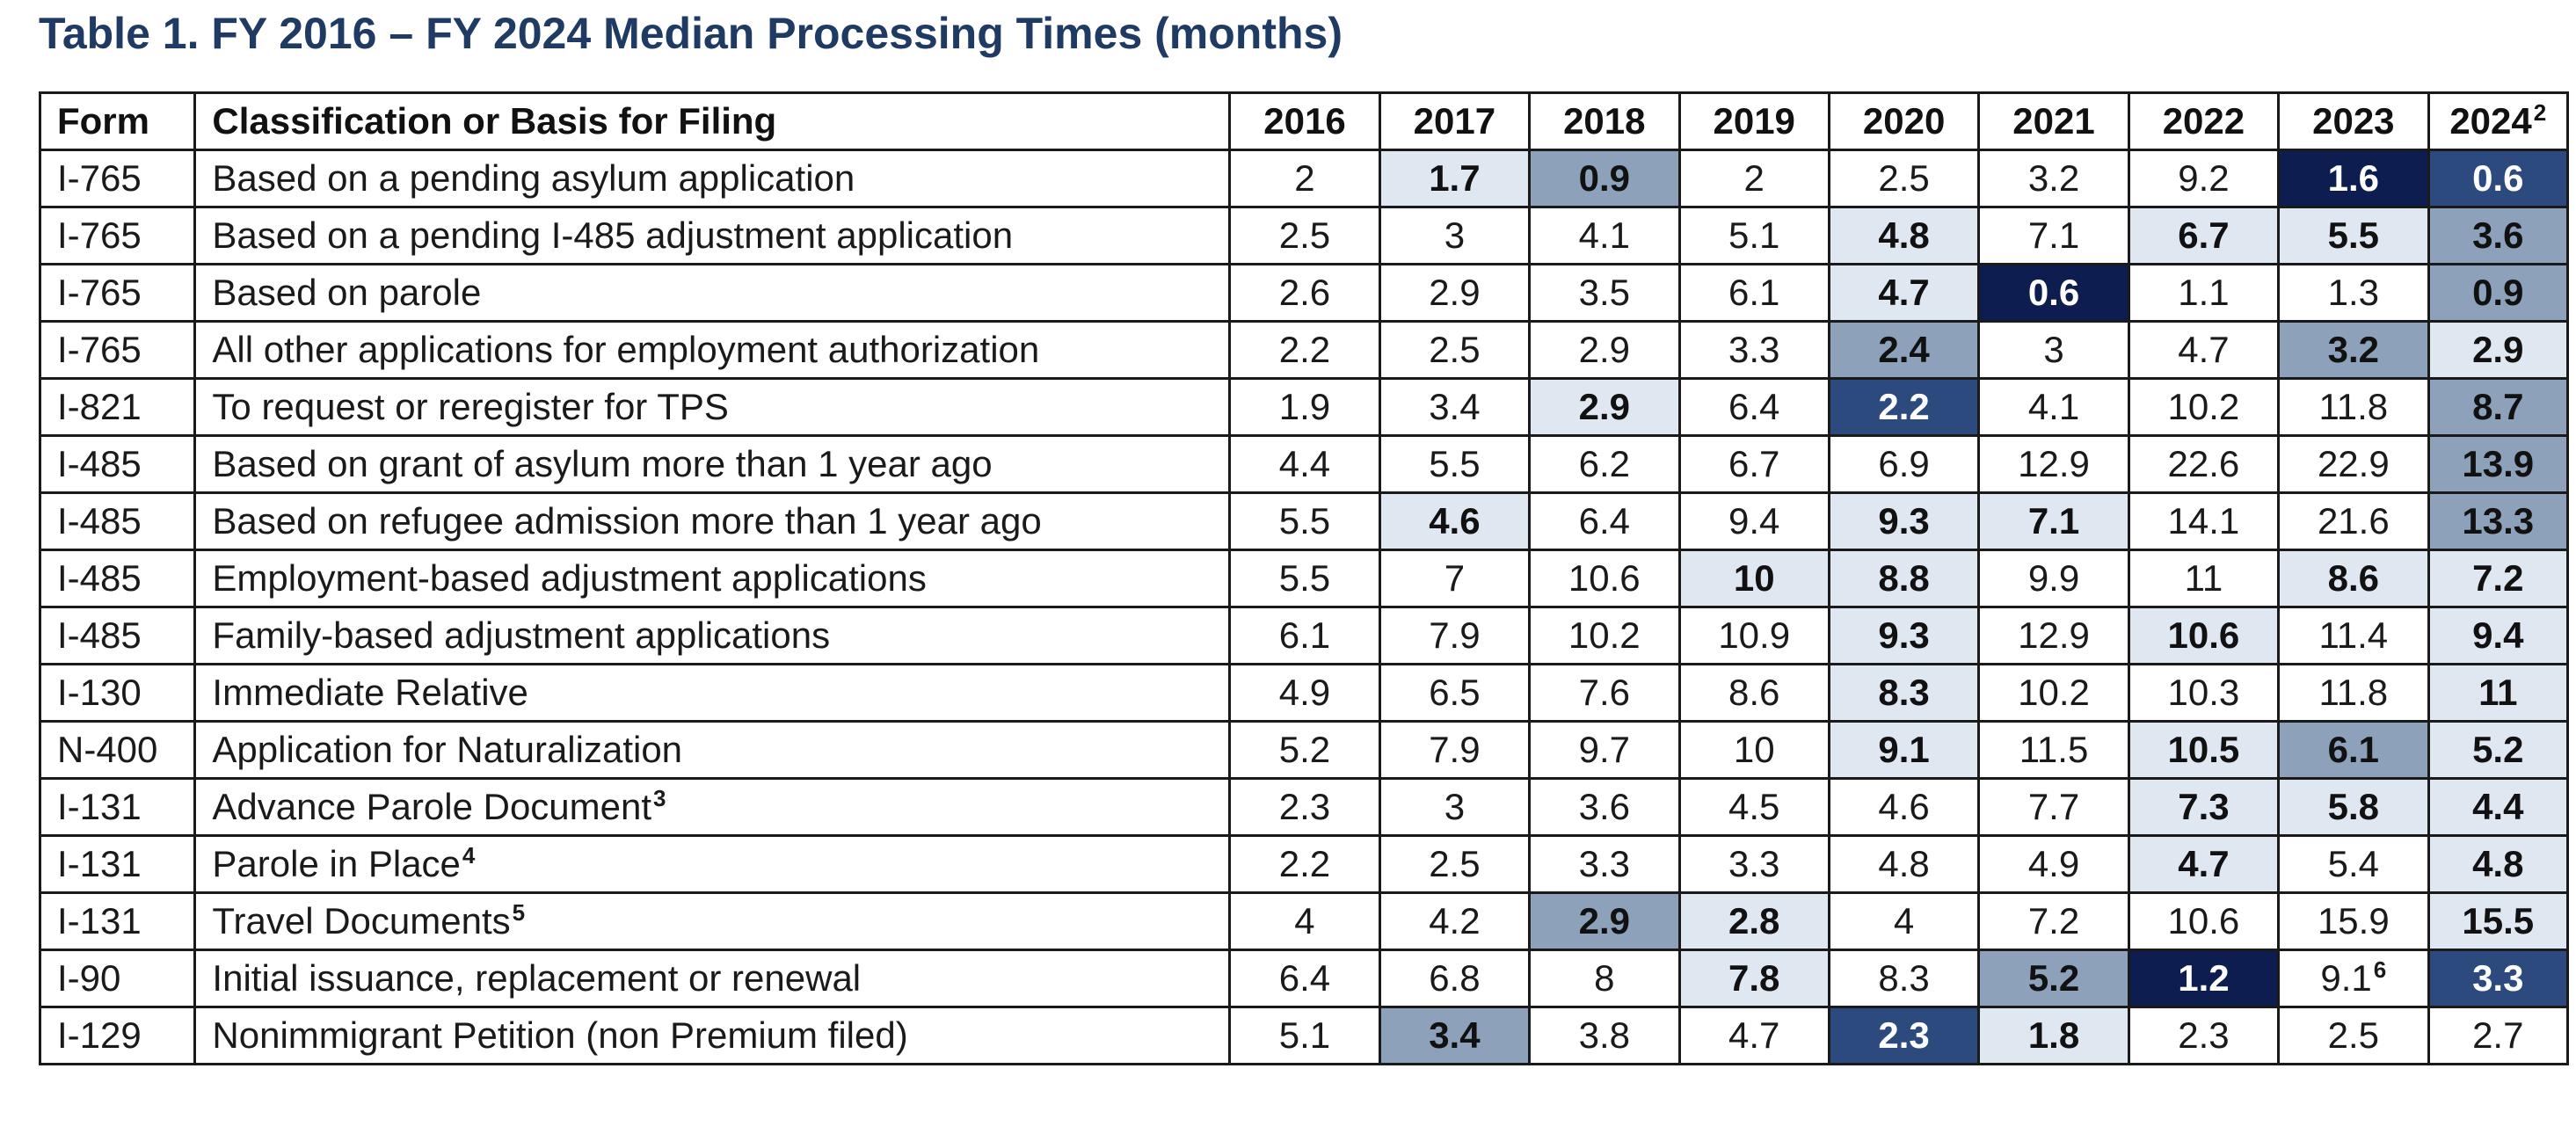  Describe the element at coordinates (2353, 807) in the screenshot. I see `value-text: 5.8` at that location.